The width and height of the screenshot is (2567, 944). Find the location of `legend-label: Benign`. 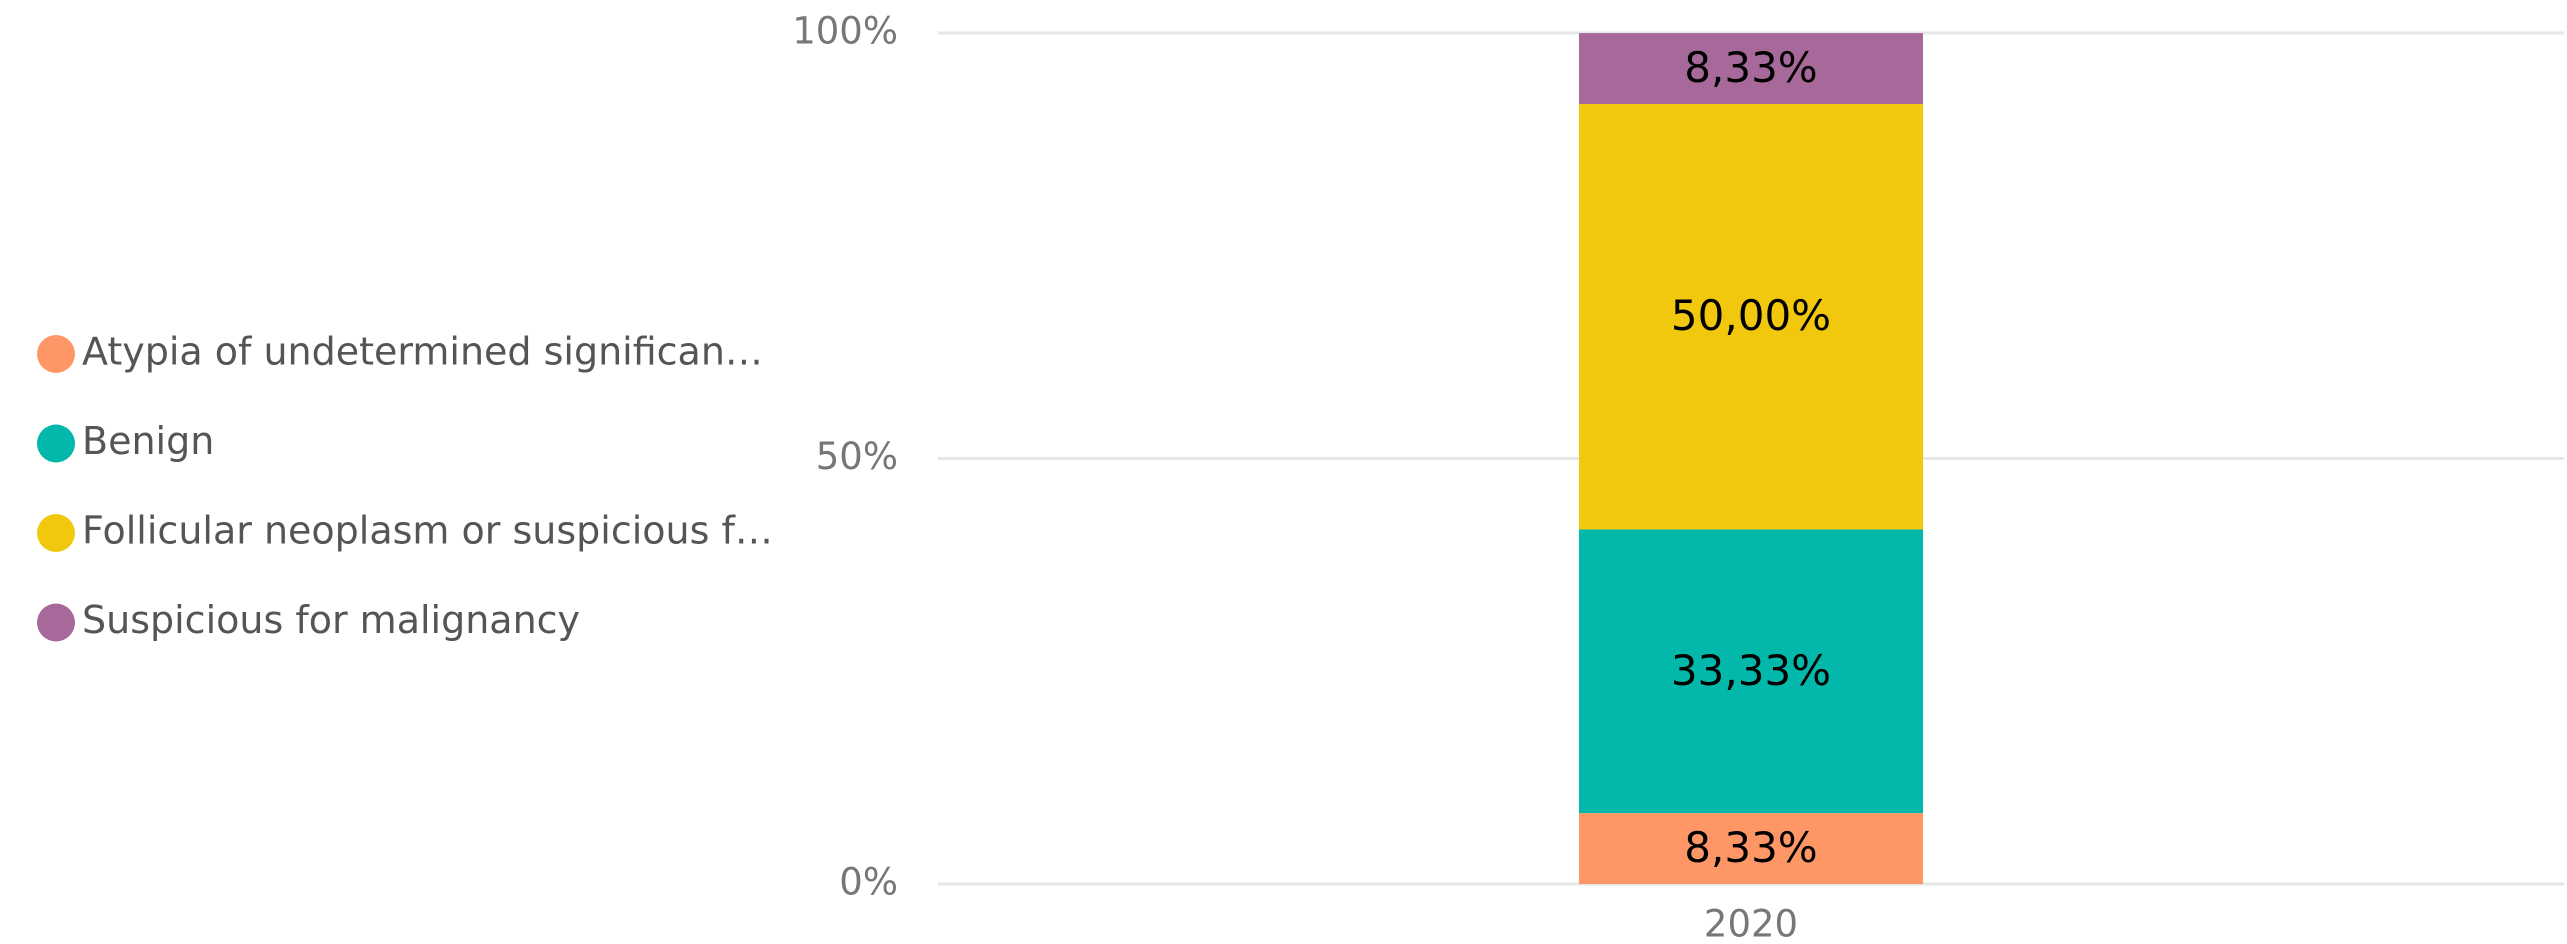

legend-label: Benign is located at coordinates (148, 441).